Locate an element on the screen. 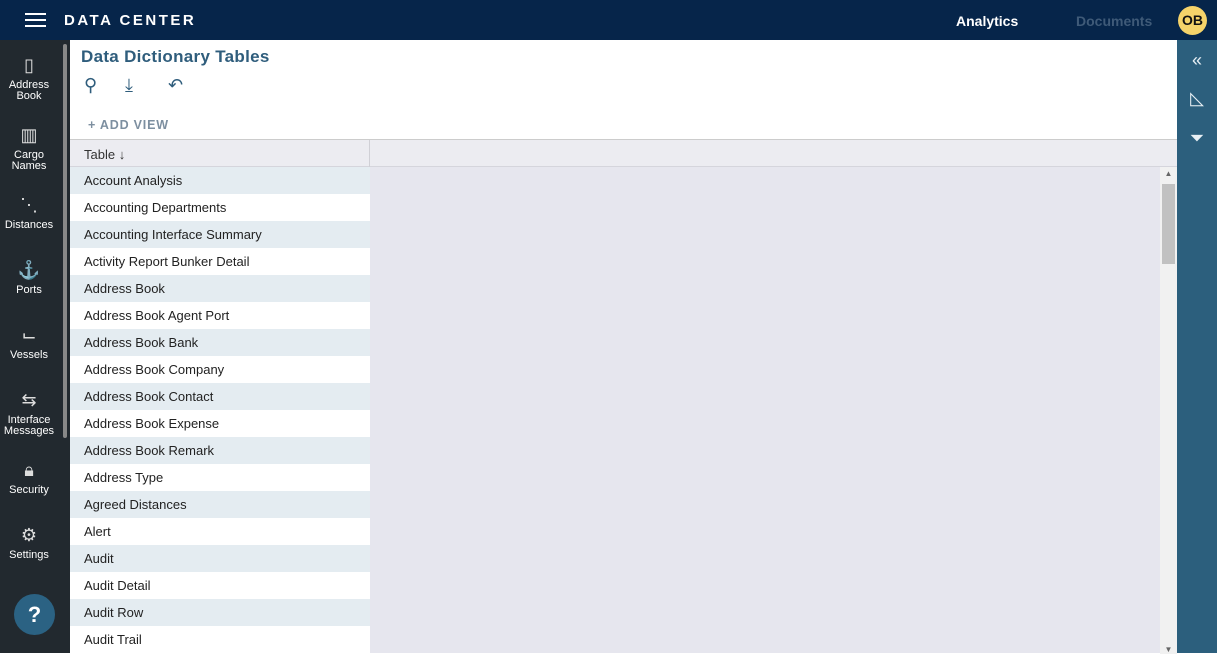 This screenshot has width=1217, height=654. vertical-scrollbar: ▲ ▼ is located at coordinates (1168, 410).